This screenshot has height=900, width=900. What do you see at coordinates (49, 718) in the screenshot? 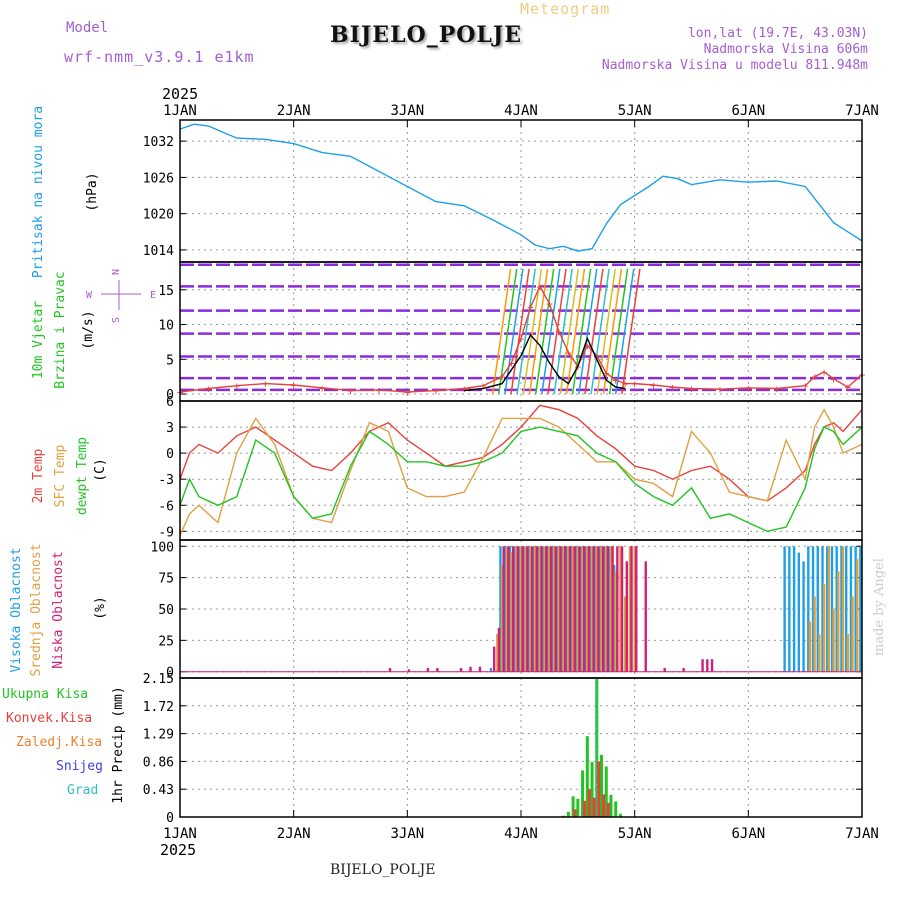
I see `precip-legend-1: Konvek.Kisa` at bounding box center [49, 718].